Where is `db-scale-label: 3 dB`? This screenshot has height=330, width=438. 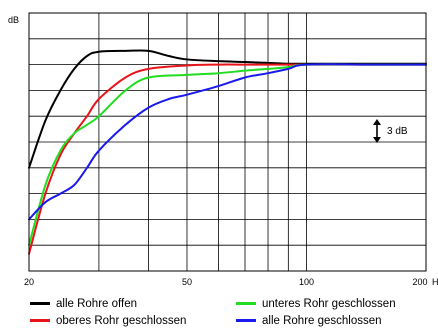 db-scale-label: 3 dB is located at coordinates (397, 131).